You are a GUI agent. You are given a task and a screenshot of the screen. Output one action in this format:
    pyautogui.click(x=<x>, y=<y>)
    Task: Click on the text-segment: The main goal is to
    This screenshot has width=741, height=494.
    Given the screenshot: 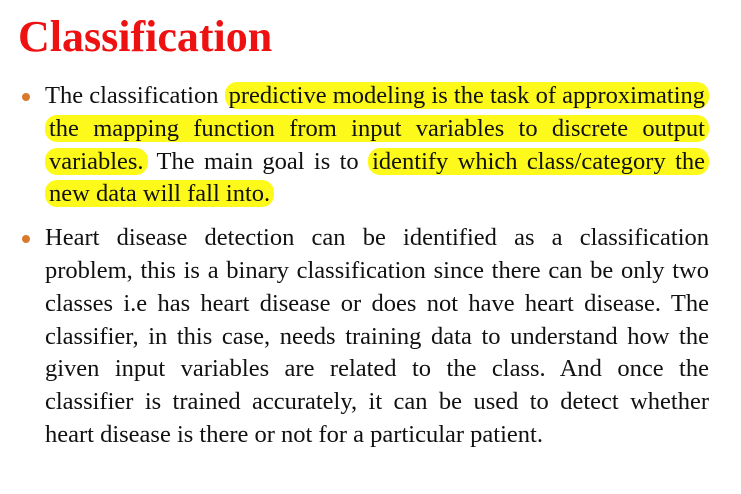 What is the action you would take?
    pyautogui.click(x=258, y=161)
    